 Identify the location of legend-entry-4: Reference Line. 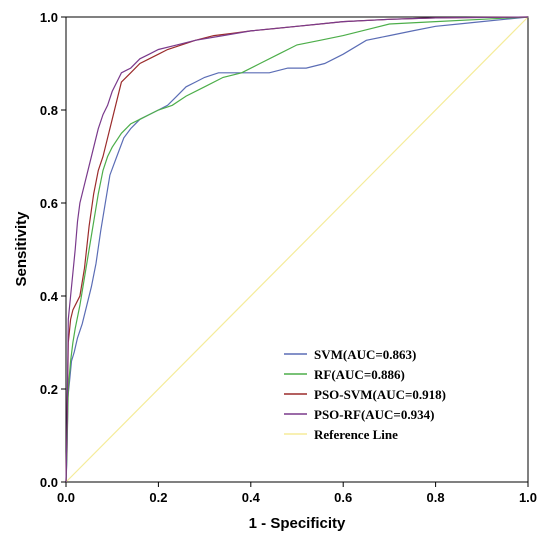
(356, 434).